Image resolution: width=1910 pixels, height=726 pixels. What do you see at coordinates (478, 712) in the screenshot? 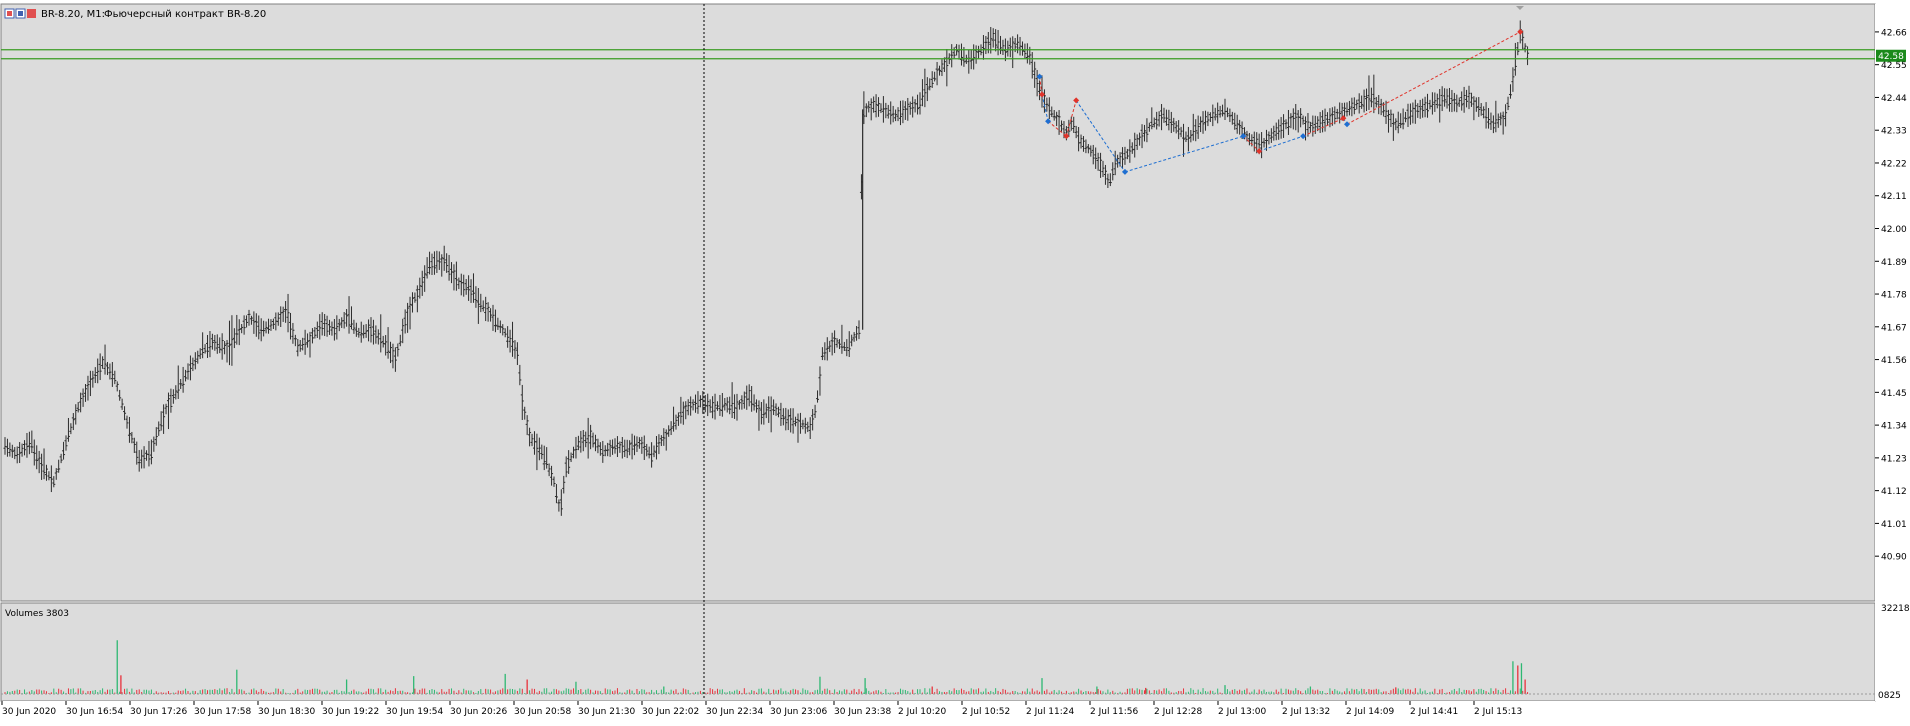
I see `time-tick-label: 30 Jun 20:26` at bounding box center [478, 712].